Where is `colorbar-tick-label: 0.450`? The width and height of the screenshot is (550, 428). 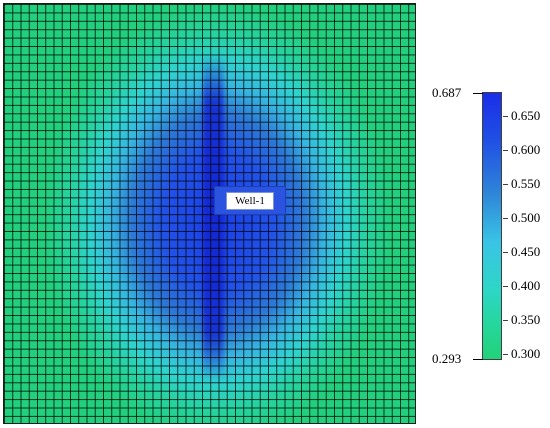
colorbar-tick-label: 0.450 is located at coordinates (526, 251).